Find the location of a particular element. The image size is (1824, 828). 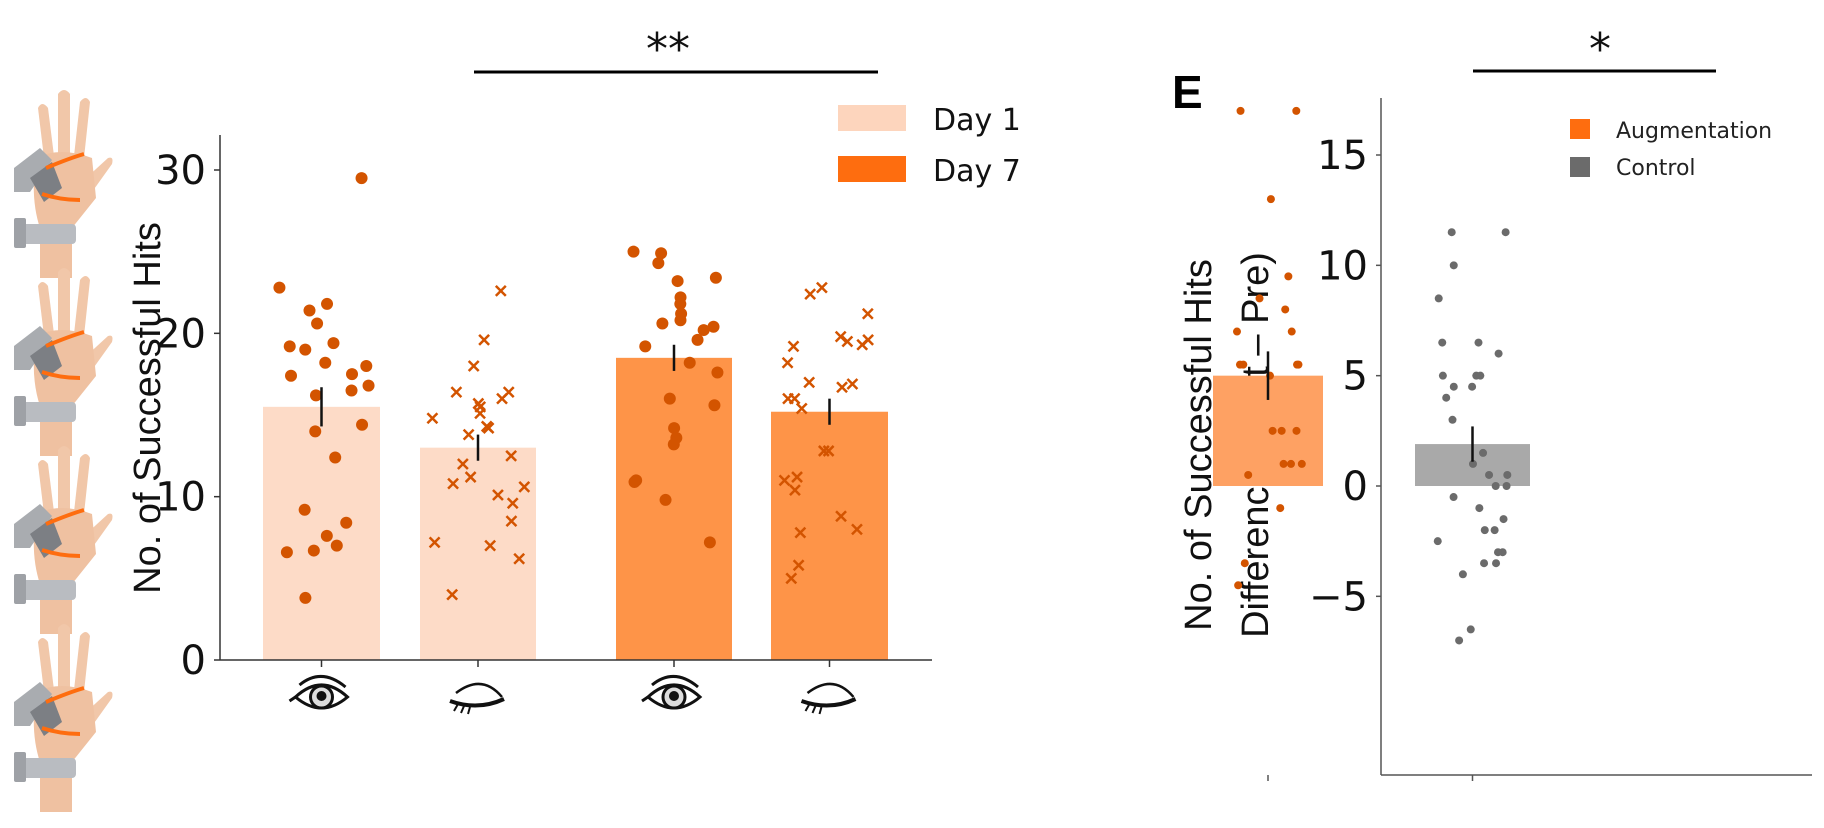

legend-swatch-day7 is located at coordinates (872, 169).